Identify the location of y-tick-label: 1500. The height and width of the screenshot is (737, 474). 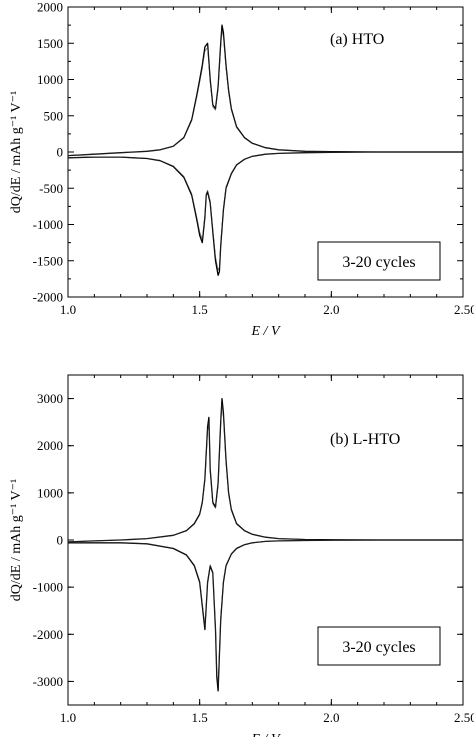
(50, 43).